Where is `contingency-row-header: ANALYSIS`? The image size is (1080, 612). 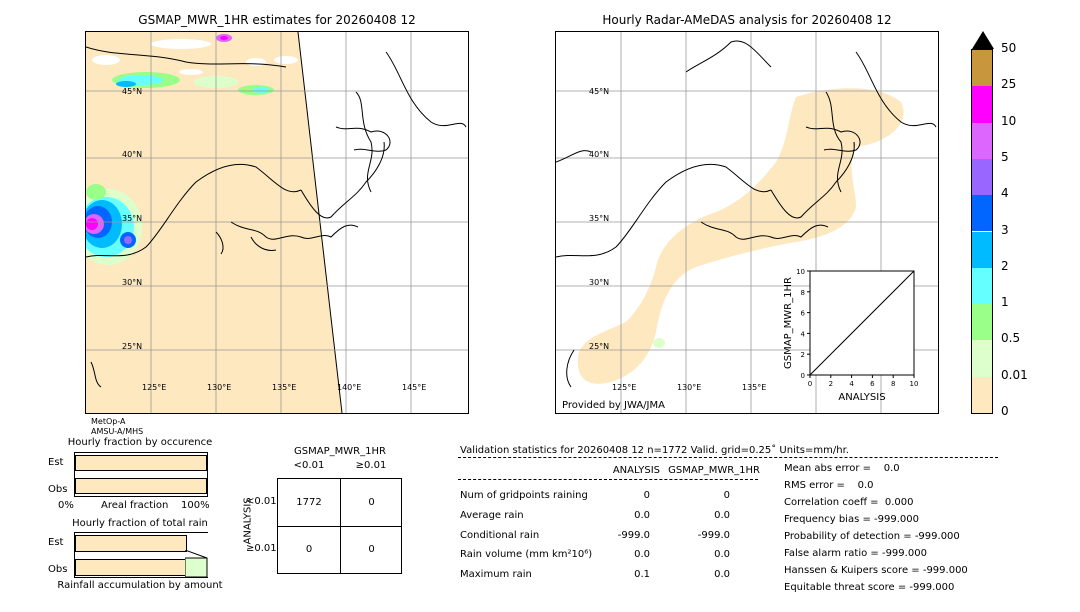 contingency-row-header: ANALYSIS is located at coordinates (248, 521).